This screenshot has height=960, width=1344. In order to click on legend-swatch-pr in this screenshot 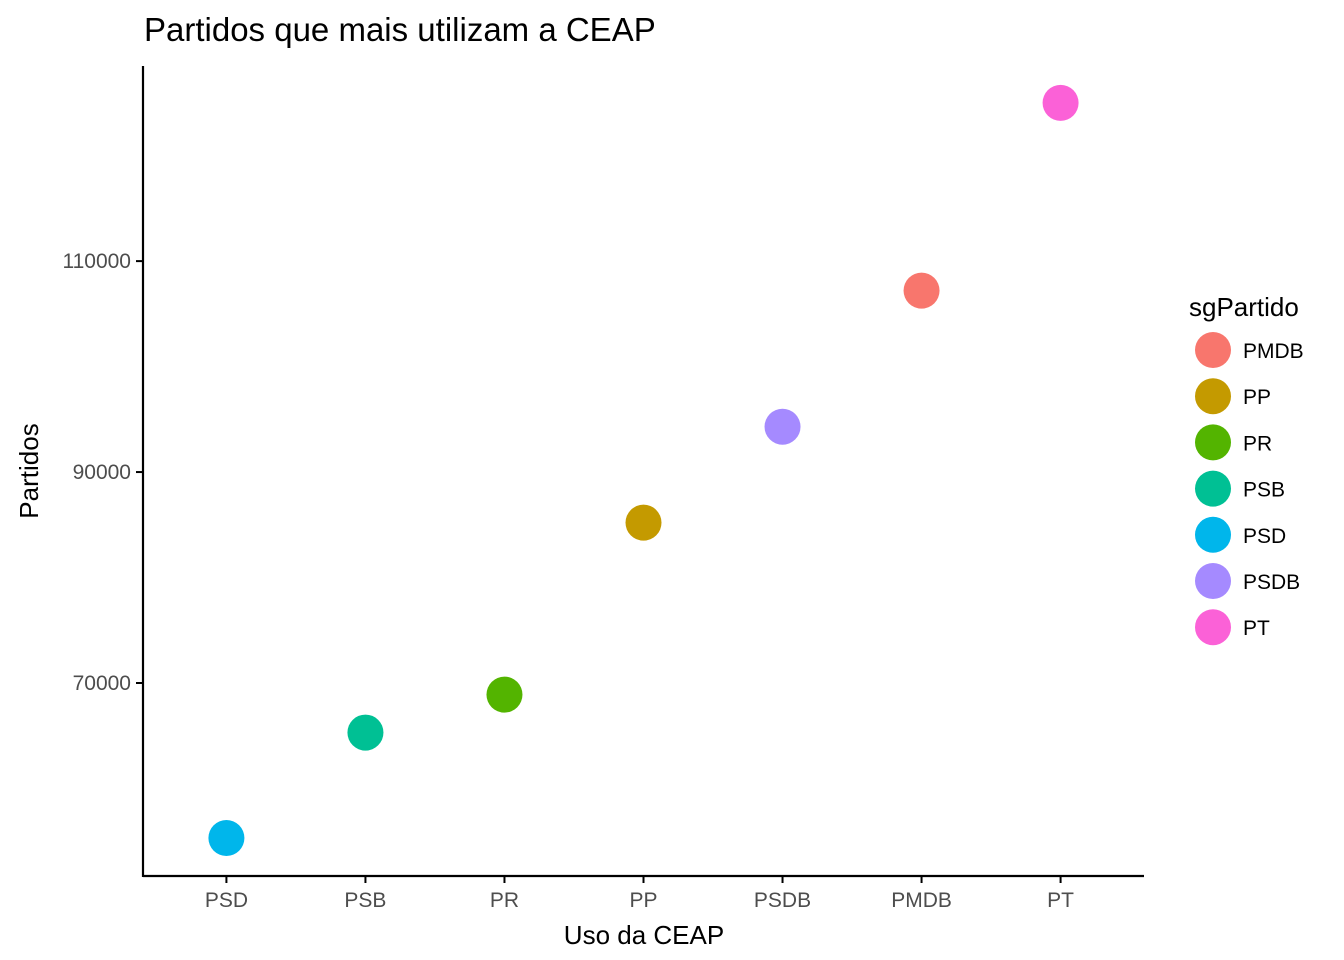, I will do `click(1213, 442)`.